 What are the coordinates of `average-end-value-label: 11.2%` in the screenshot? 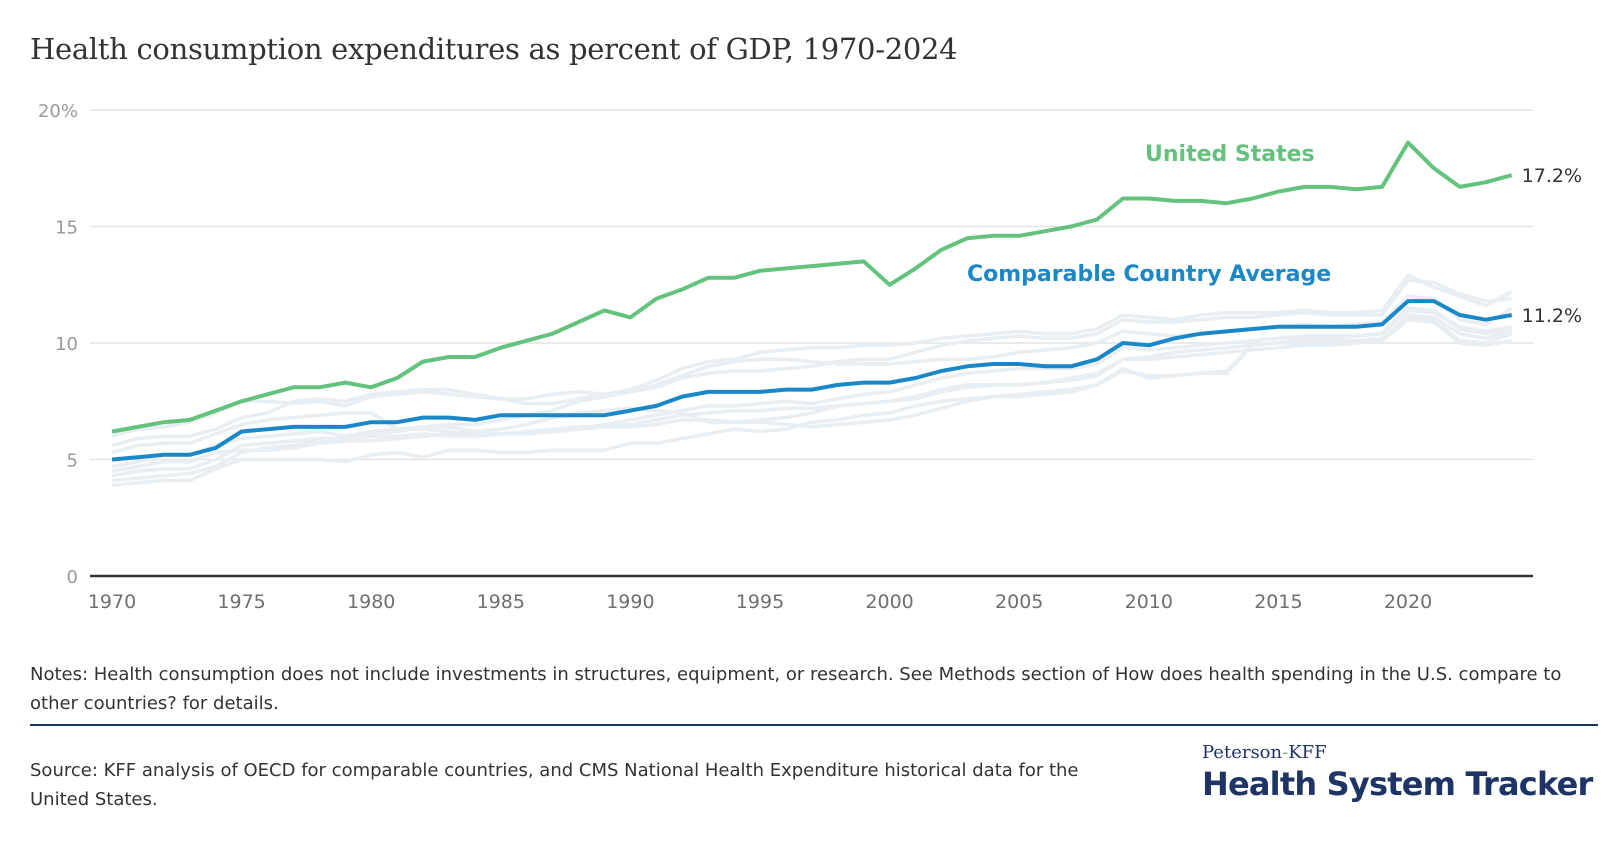 It's located at (1552, 316).